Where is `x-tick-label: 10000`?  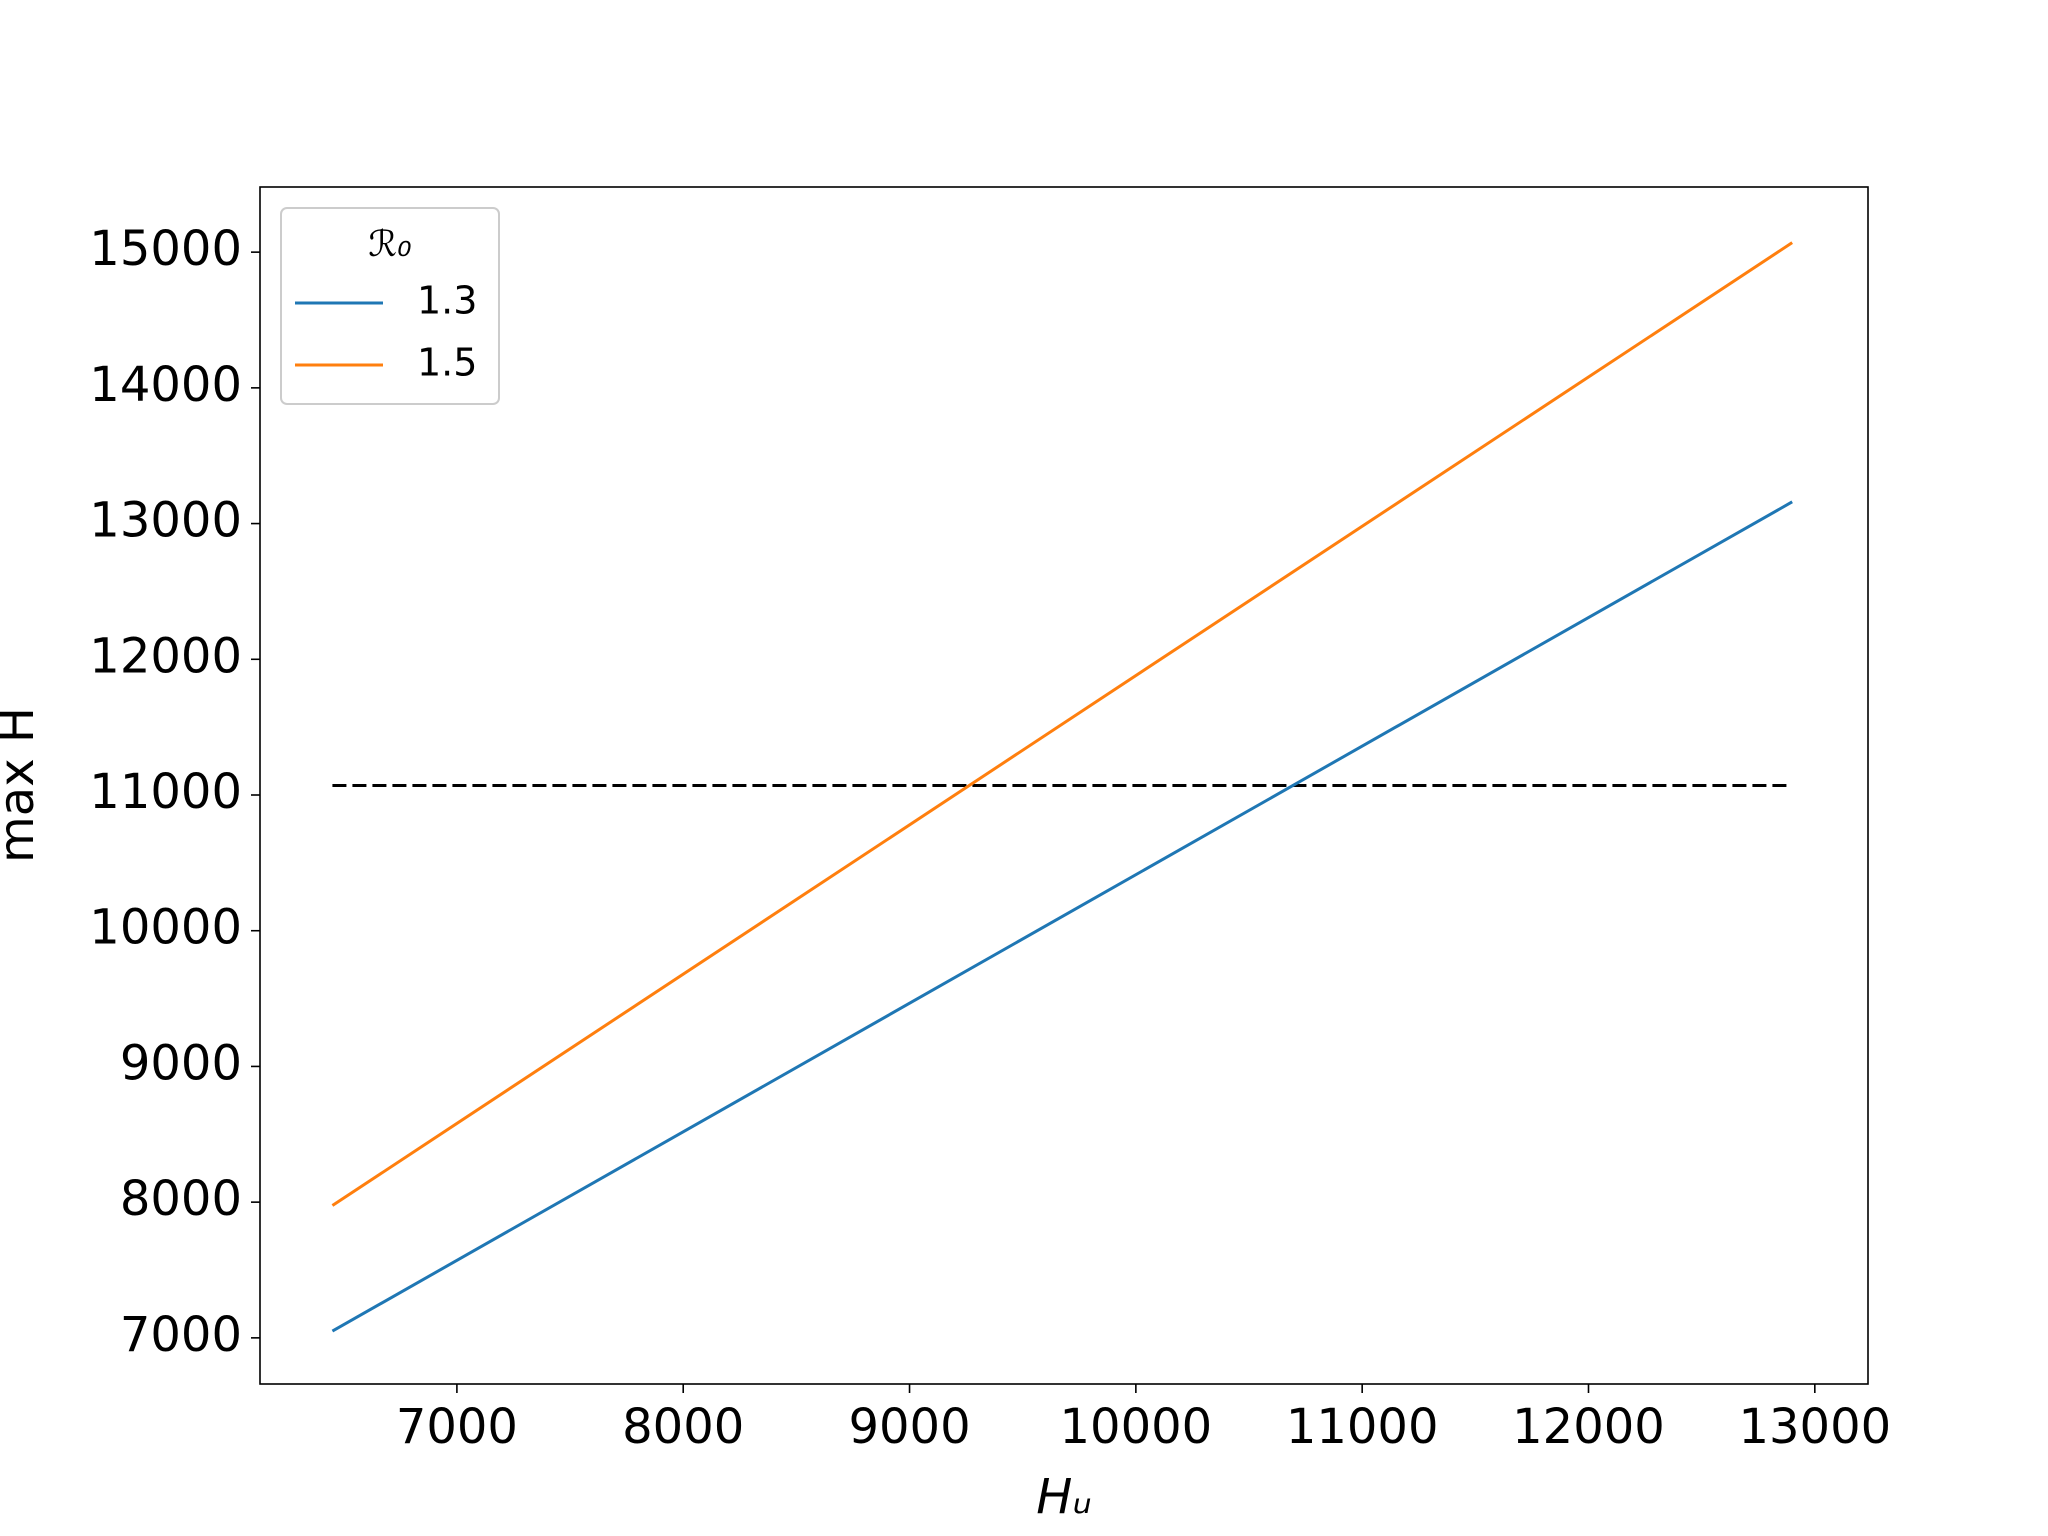 x-tick-label: 10000 is located at coordinates (1136, 1427).